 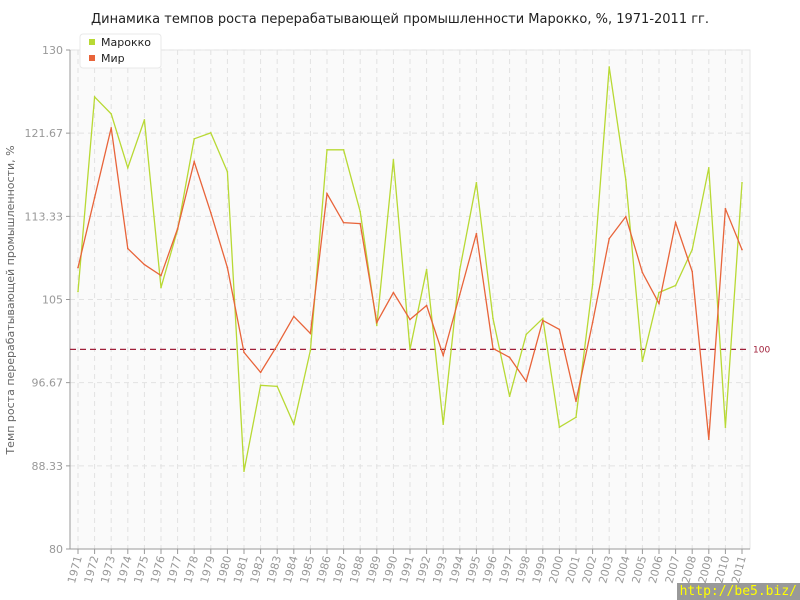 What do you see at coordinates (120, 51) in the screenshot?
I see `legend-box` at bounding box center [120, 51].